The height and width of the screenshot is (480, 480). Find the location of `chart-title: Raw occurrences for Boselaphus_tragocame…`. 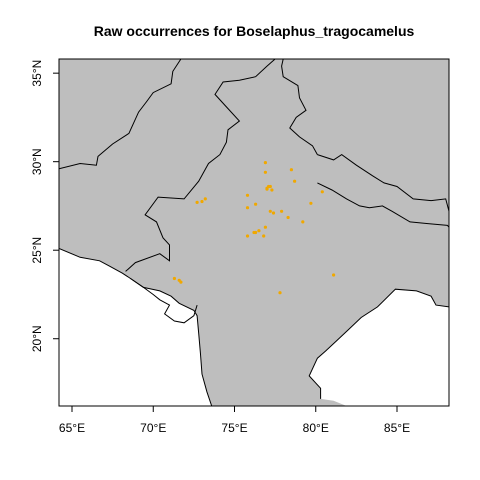

chart-title: Raw occurrences for Boselaphus_tragocame… is located at coordinates (254, 31).